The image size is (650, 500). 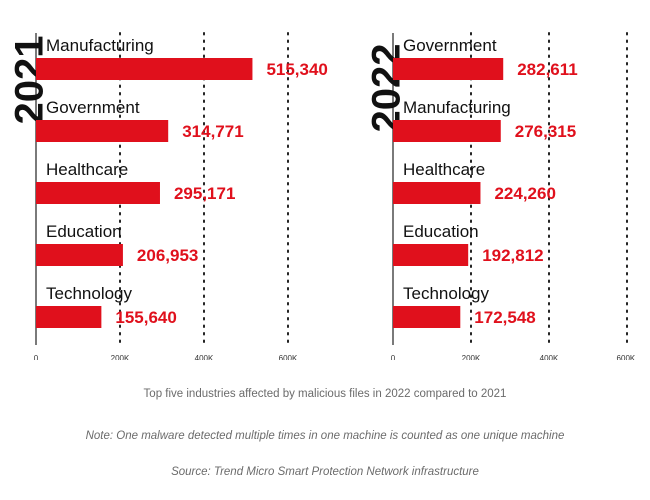 What do you see at coordinates (145, 317) in the screenshot?
I see `value-label: 155,640` at bounding box center [145, 317].